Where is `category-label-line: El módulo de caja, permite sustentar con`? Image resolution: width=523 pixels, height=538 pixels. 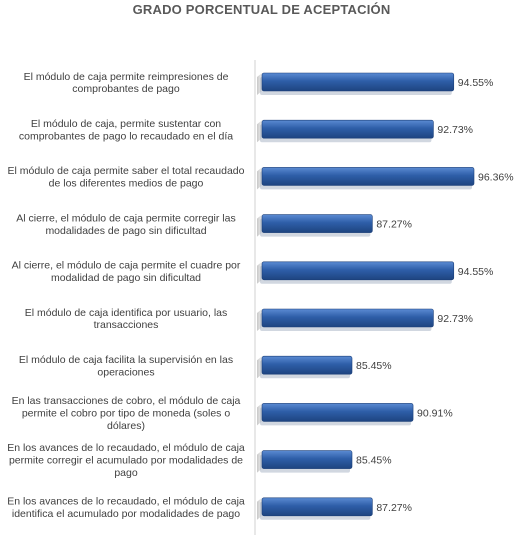
category-label-line: El módulo de caja, permite sustentar con is located at coordinates (126, 124).